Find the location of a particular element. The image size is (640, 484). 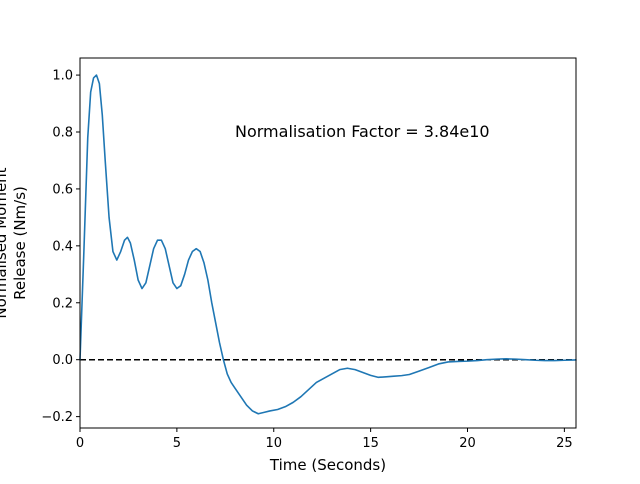

x-tick-layer: 0 5 10 15 20 25 is located at coordinates (324, 439).